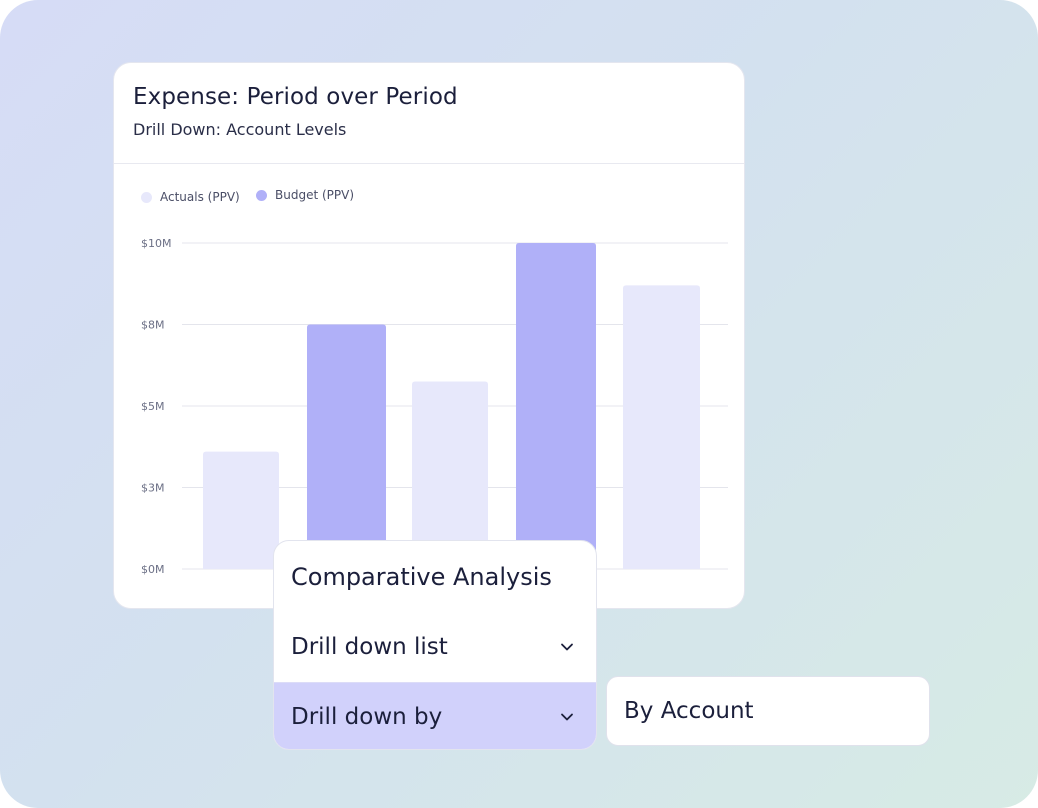  What do you see at coordinates (146, 197) in the screenshot?
I see `legend-swatch-actuals` at bounding box center [146, 197].